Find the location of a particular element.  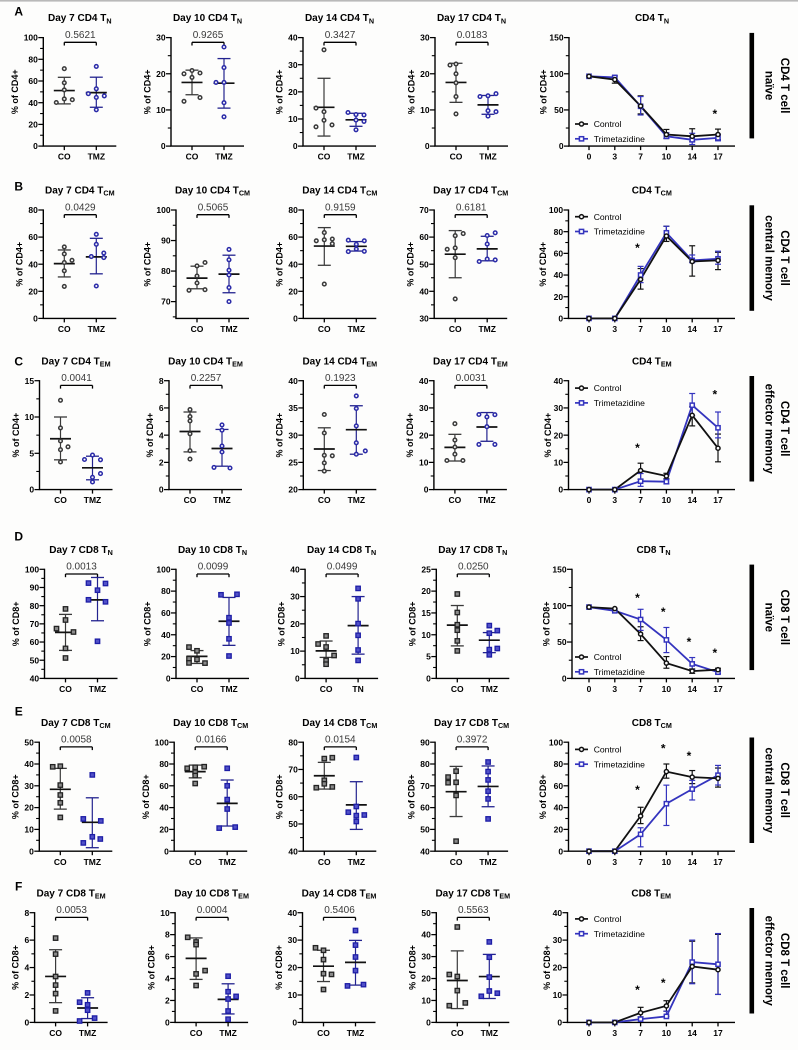

svg-text: D is located at coordinates (18, 536).